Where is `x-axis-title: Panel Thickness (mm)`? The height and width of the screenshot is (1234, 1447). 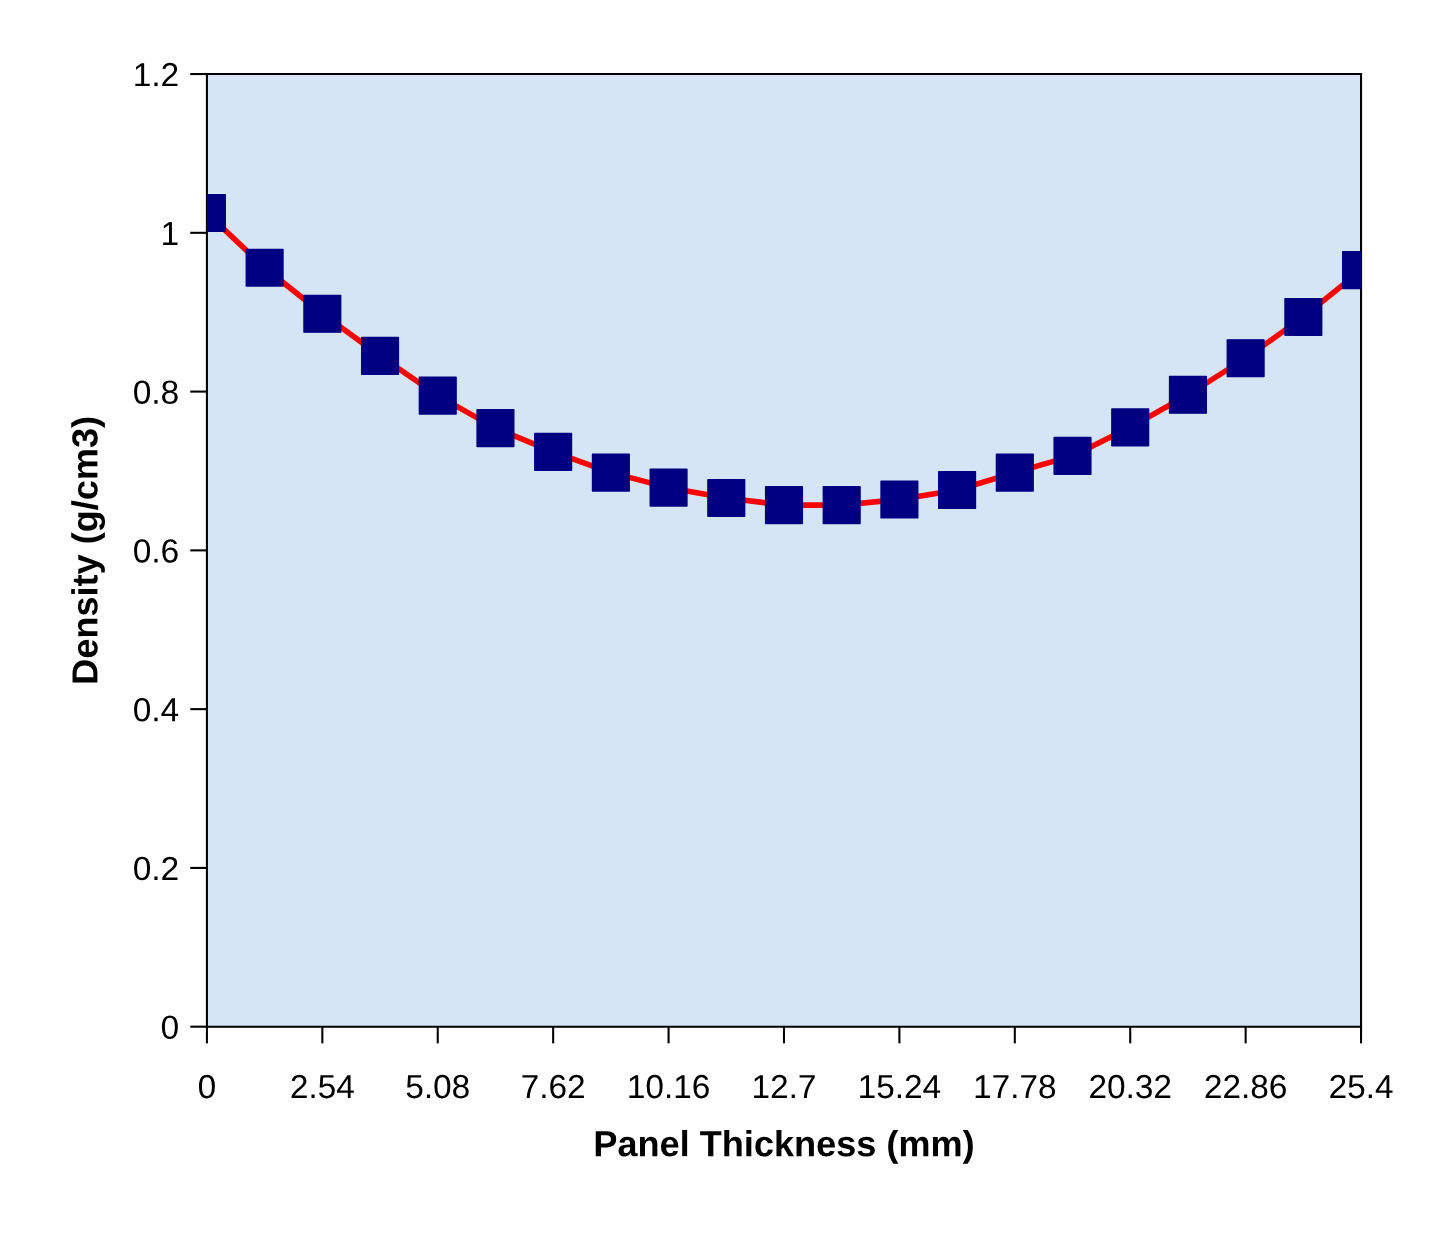
x-axis-title: Panel Thickness (mm) is located at coordinates (784, 1146).